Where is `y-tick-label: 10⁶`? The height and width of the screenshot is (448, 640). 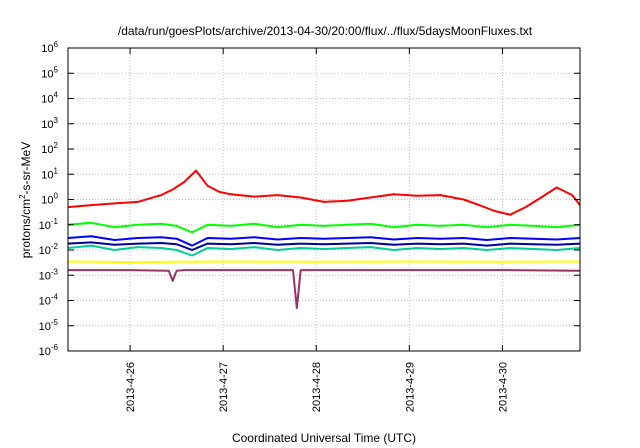 y-tick-label: 10⁶ is located at coordinates (49, 47).